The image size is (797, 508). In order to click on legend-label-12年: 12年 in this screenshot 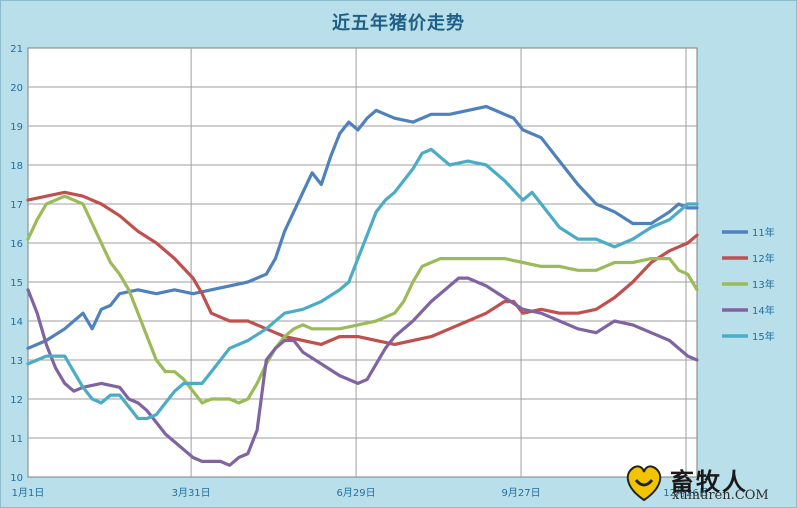, I will do `click(763, 258)`.